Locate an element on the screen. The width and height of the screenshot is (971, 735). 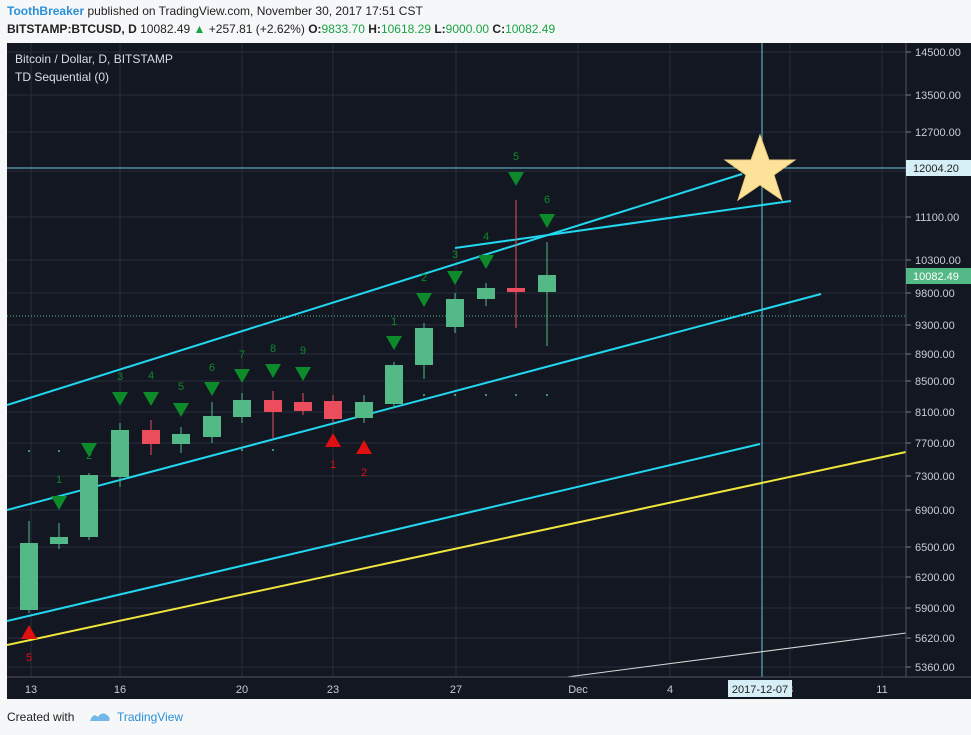
low-value: 9000.00 is located at coordinates (467, 29).